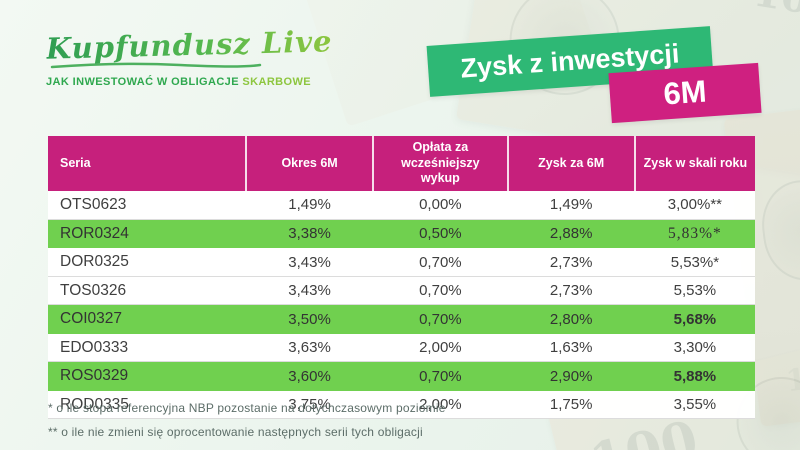 The image size is (800, 450). Describe the element at coordinates (310, 163) in the screenshot. I see `column-header-okres: Okres 6M` at that location.